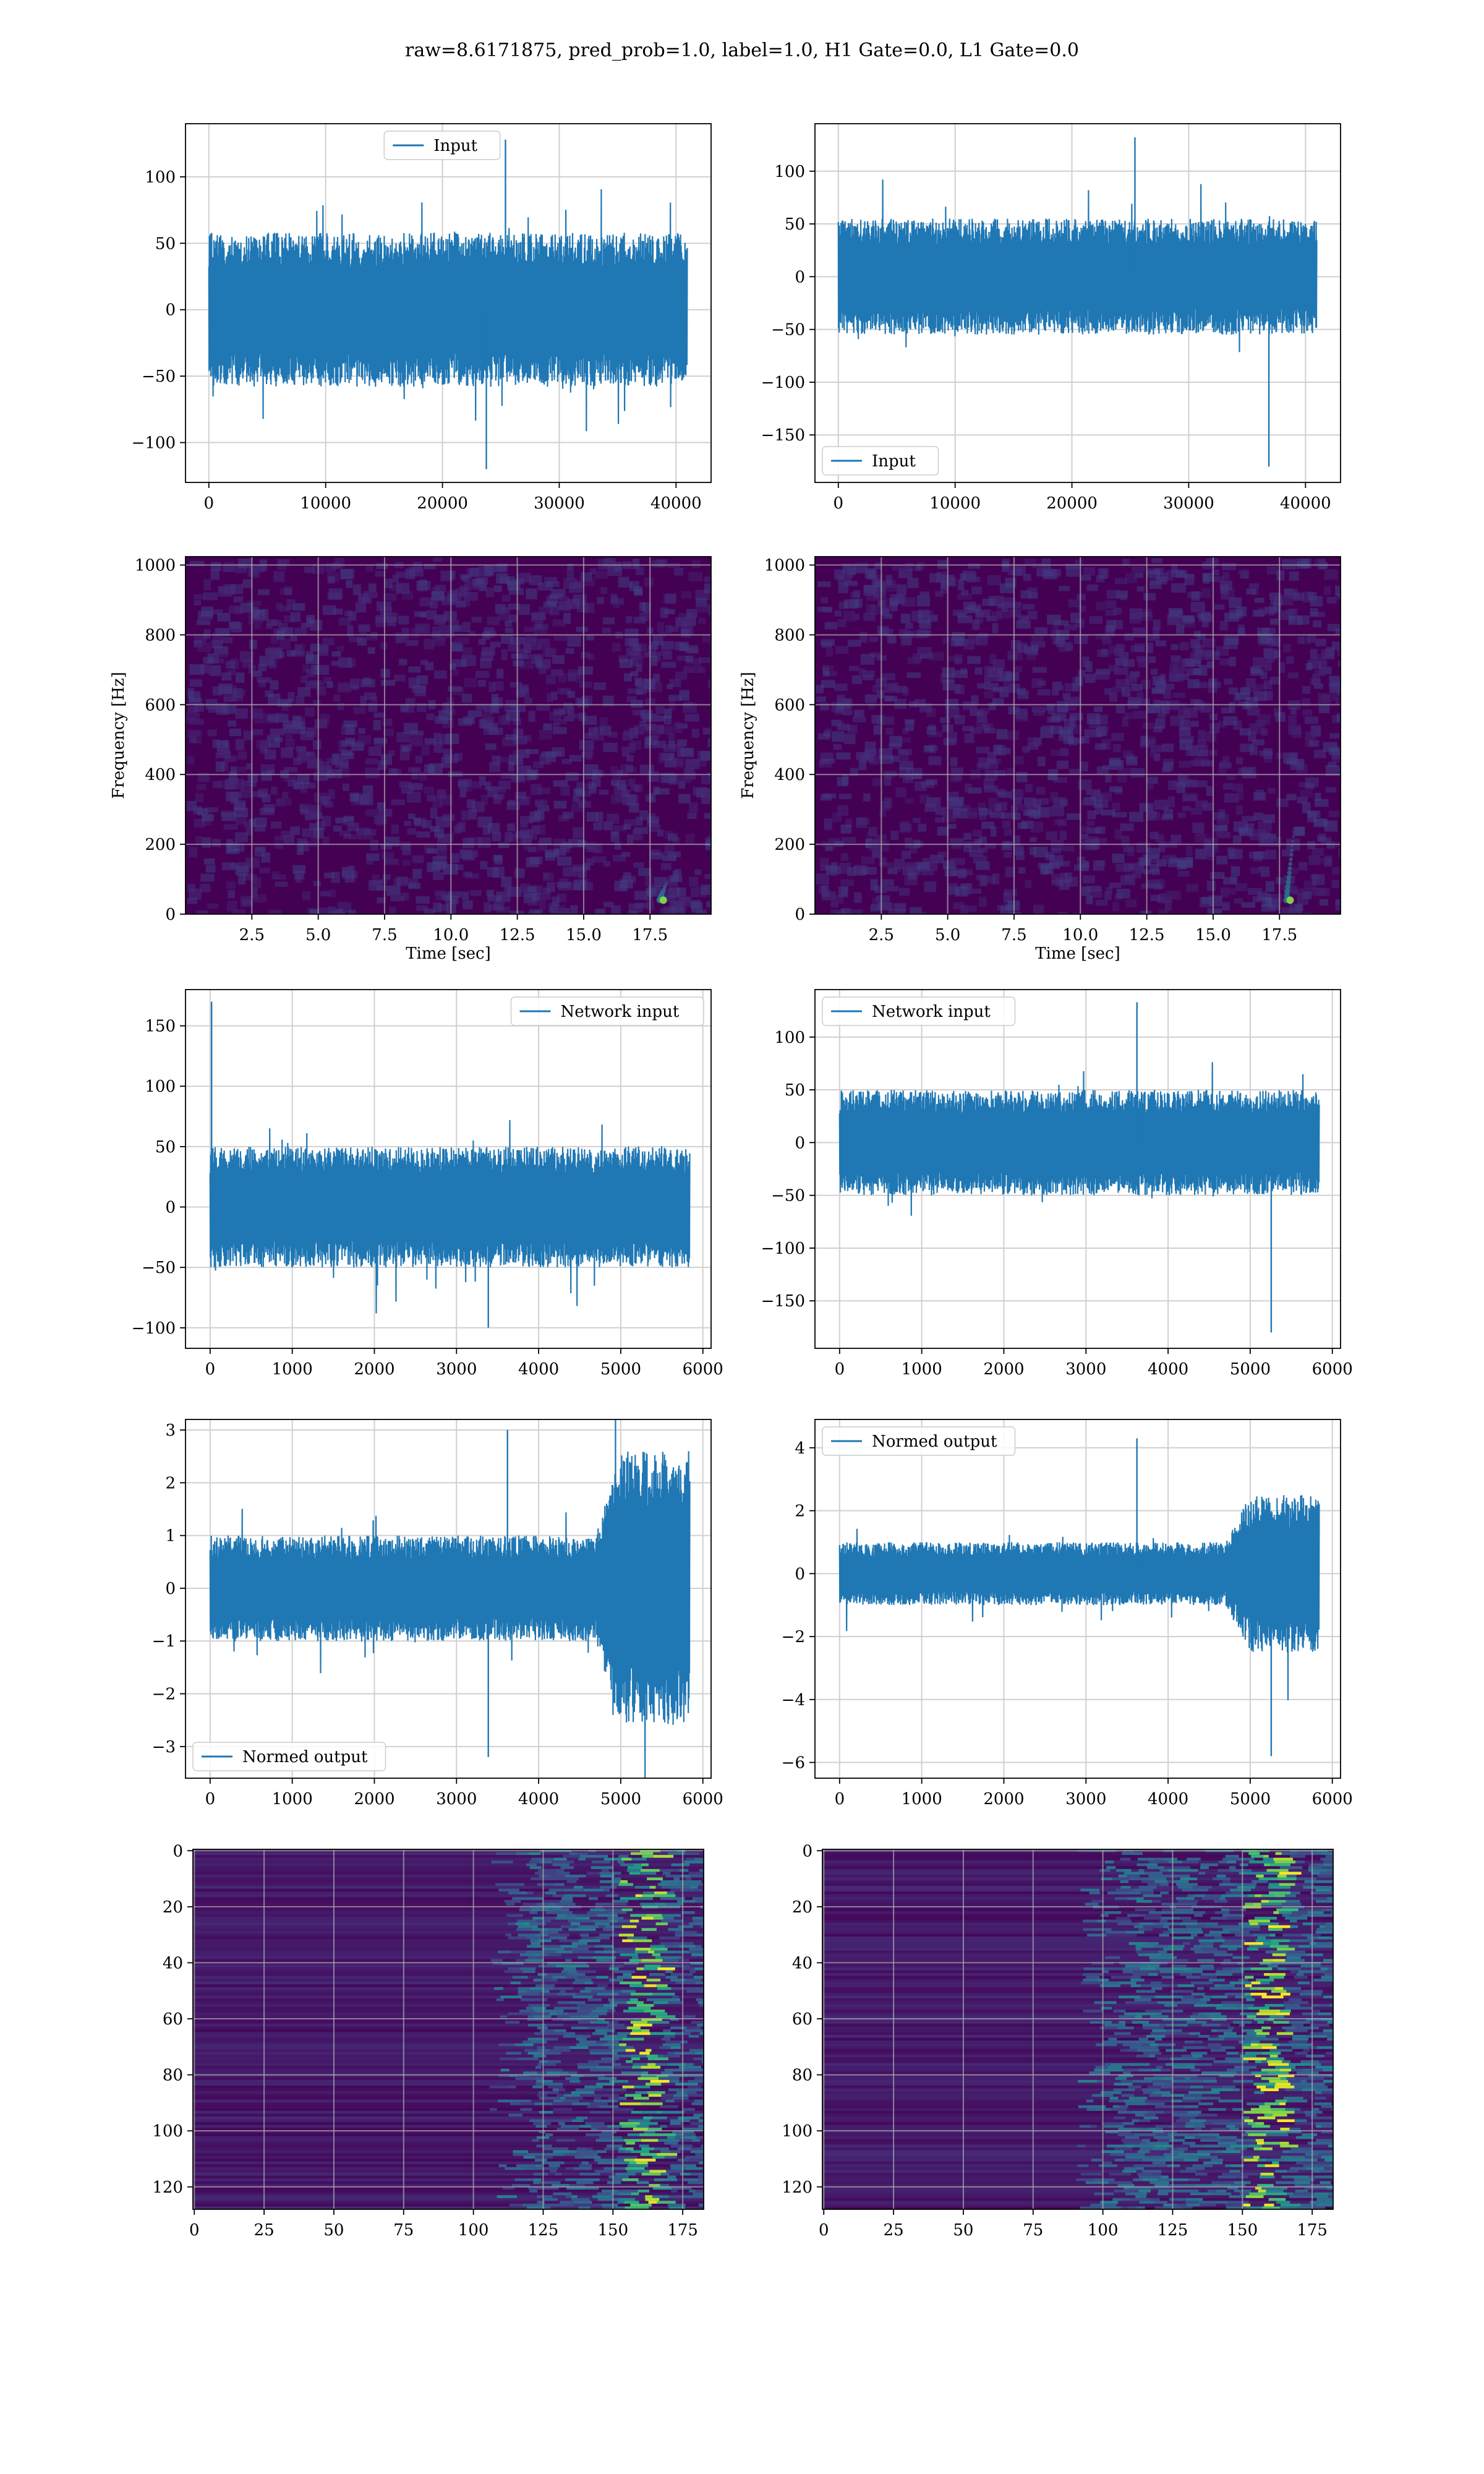  What do you see at coordinates (170, 915) in the screenshot?
I see `y-tick-label: 0` at bounding box center [170, 915].